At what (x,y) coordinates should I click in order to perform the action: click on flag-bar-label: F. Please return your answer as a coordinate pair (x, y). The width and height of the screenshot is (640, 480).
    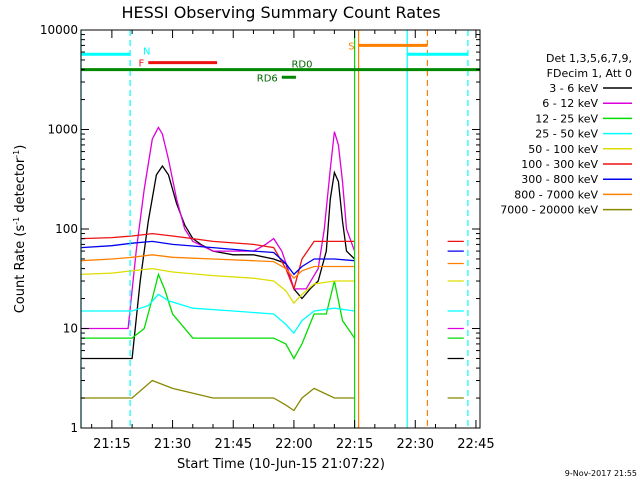
    Looking at the image, I should click on (142, 64).